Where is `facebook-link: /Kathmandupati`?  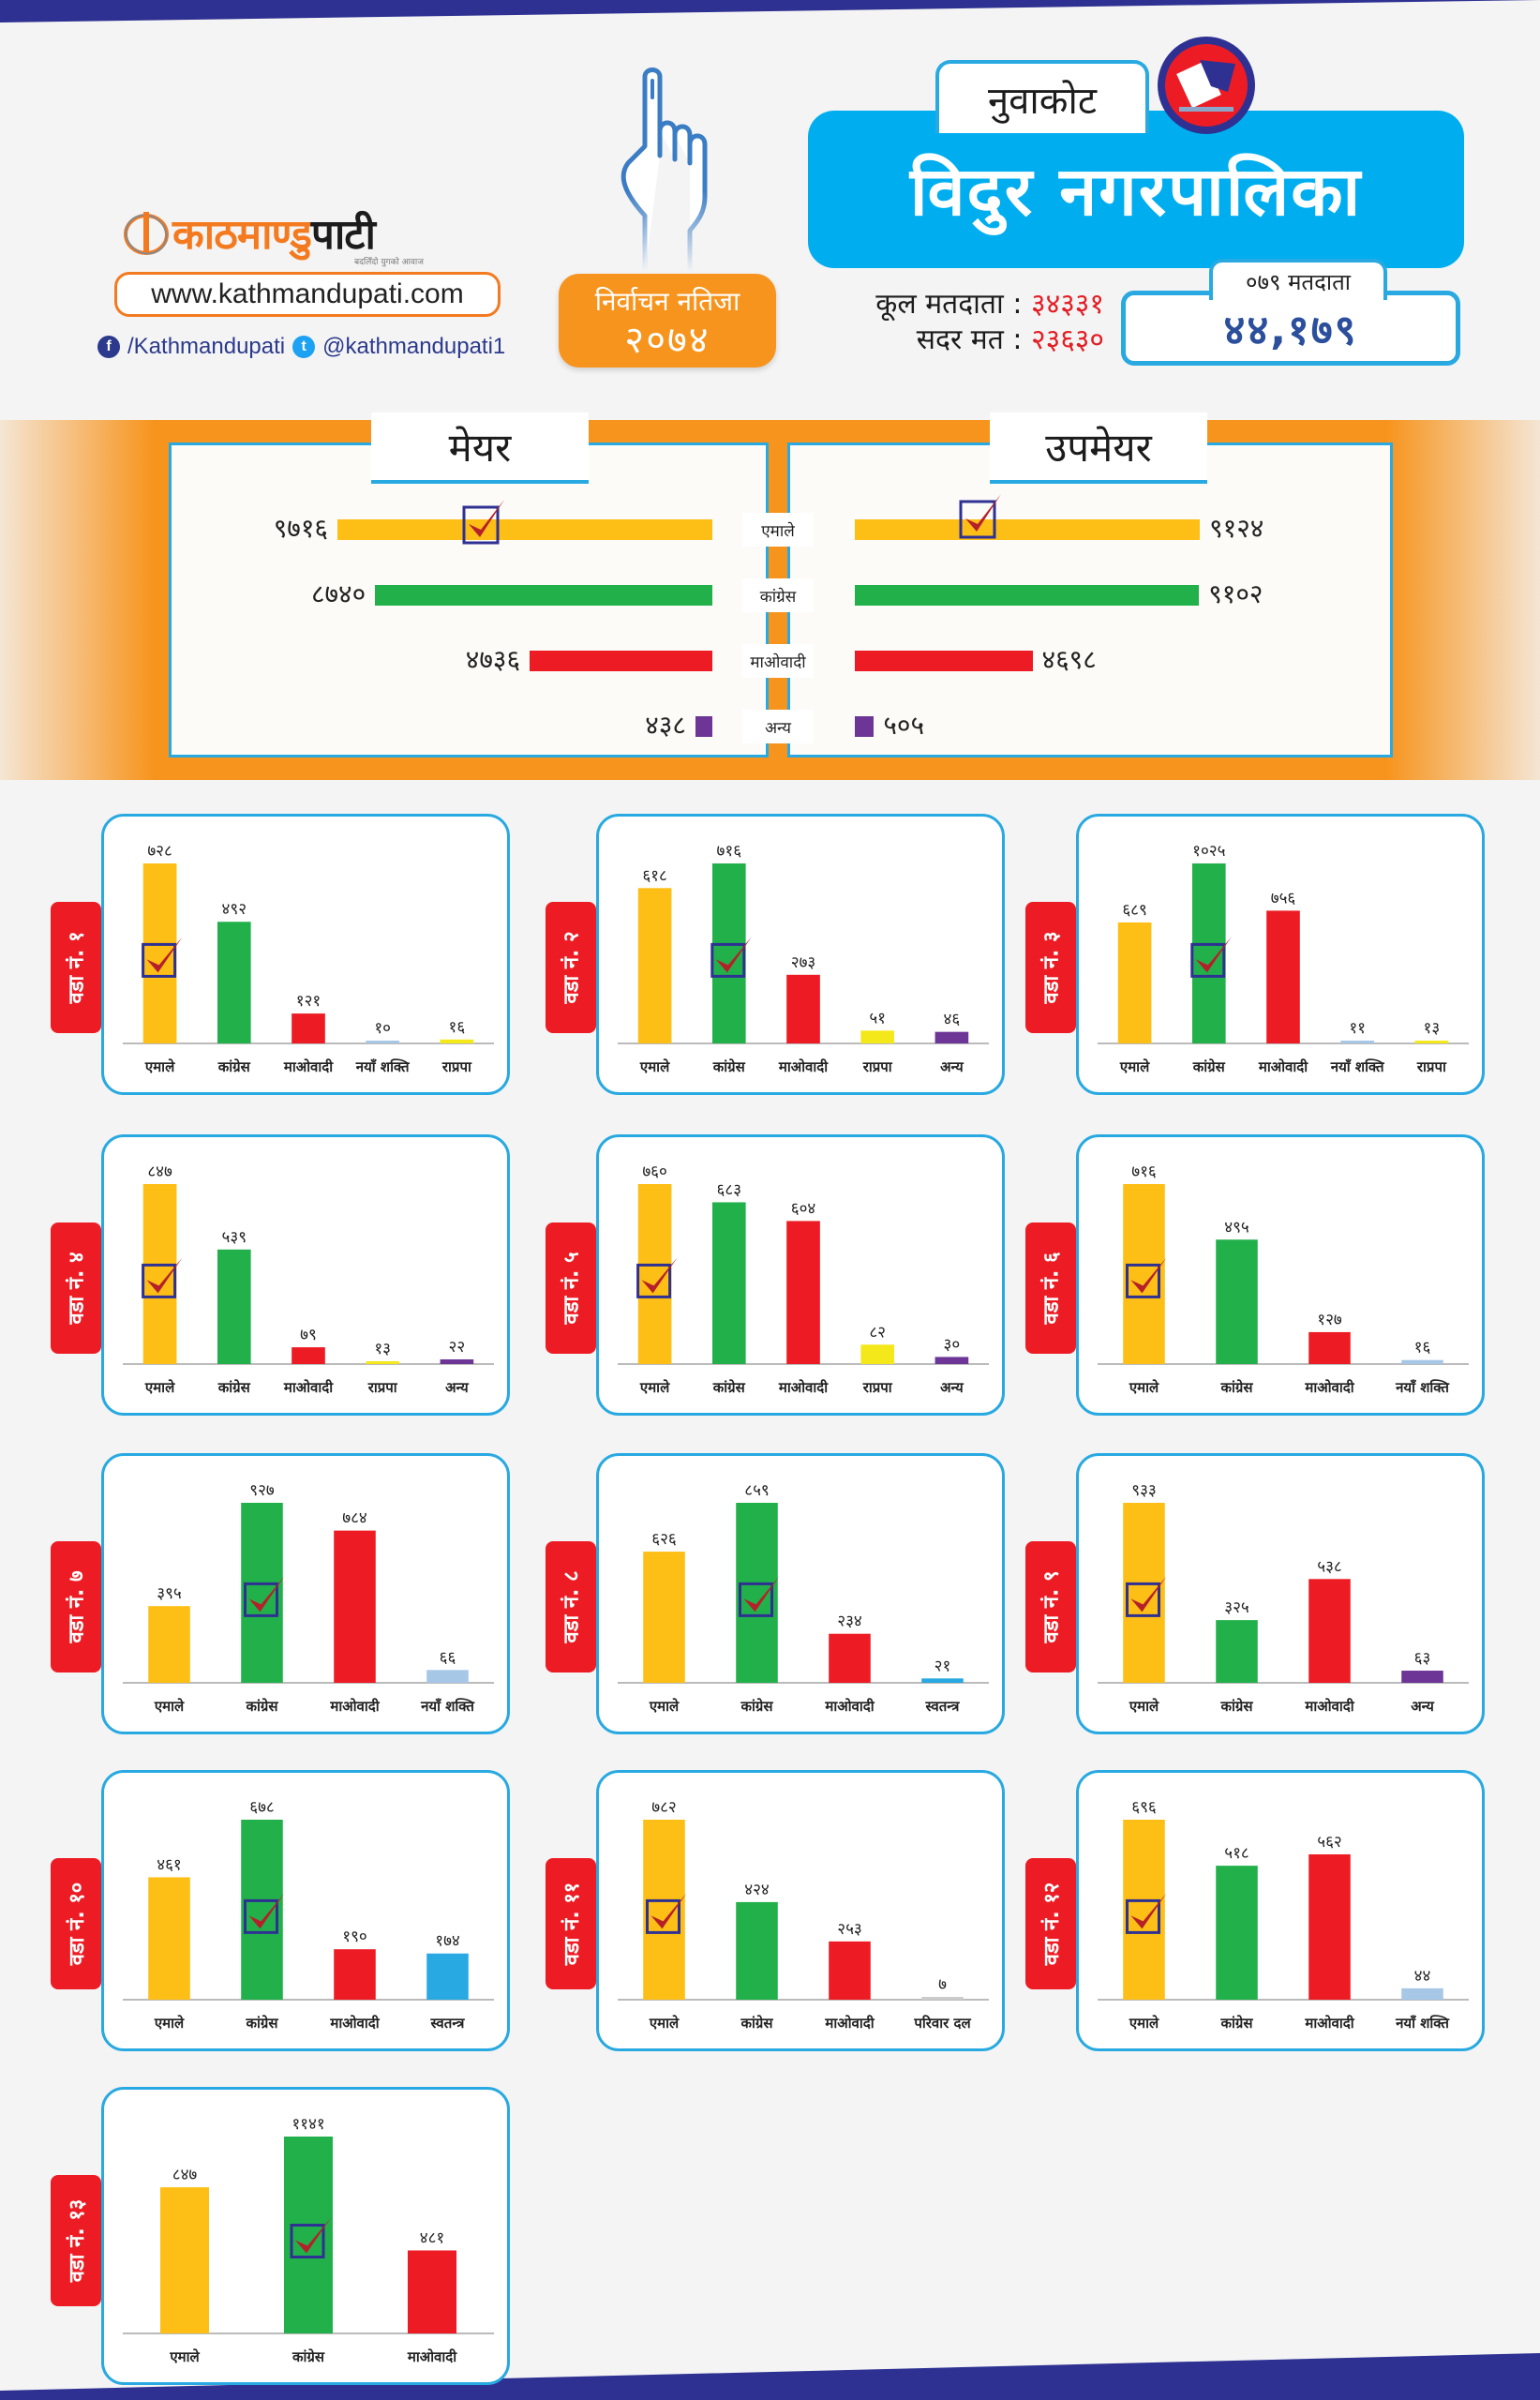
facebook-link: /Kathmandupati is located at coordinates (207, 346).